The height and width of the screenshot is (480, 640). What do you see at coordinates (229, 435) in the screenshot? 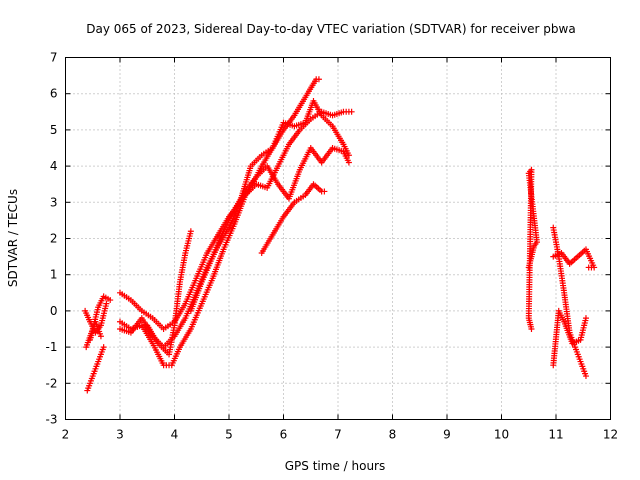
I see `x-tick-label: 5` at bounding box center [229, 435].